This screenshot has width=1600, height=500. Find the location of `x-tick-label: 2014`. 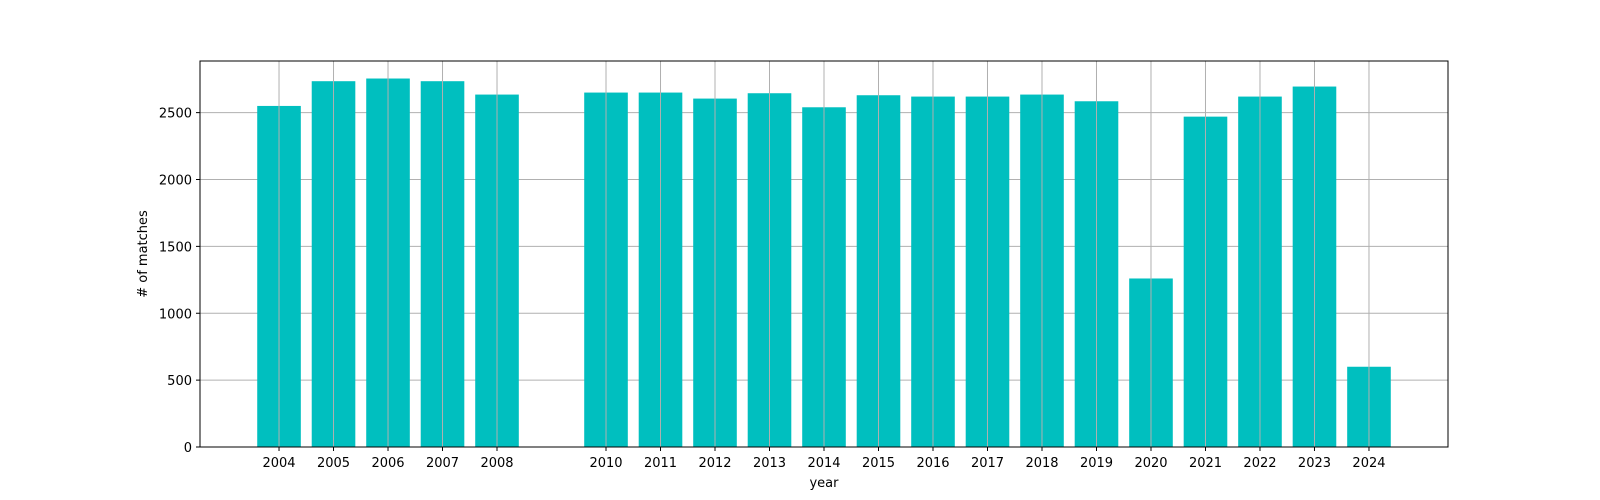

x-tick-label: 2014 is located at coordinates (823, 463).